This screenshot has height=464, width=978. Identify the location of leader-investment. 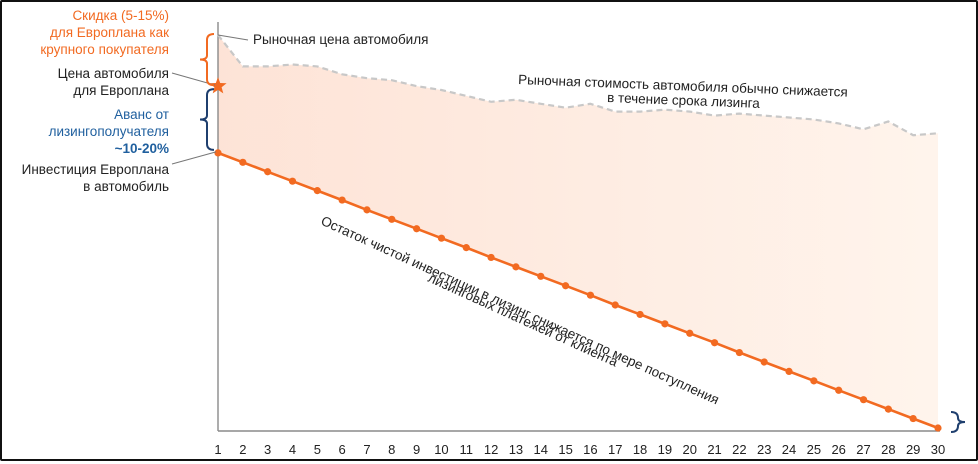
(194, 158).